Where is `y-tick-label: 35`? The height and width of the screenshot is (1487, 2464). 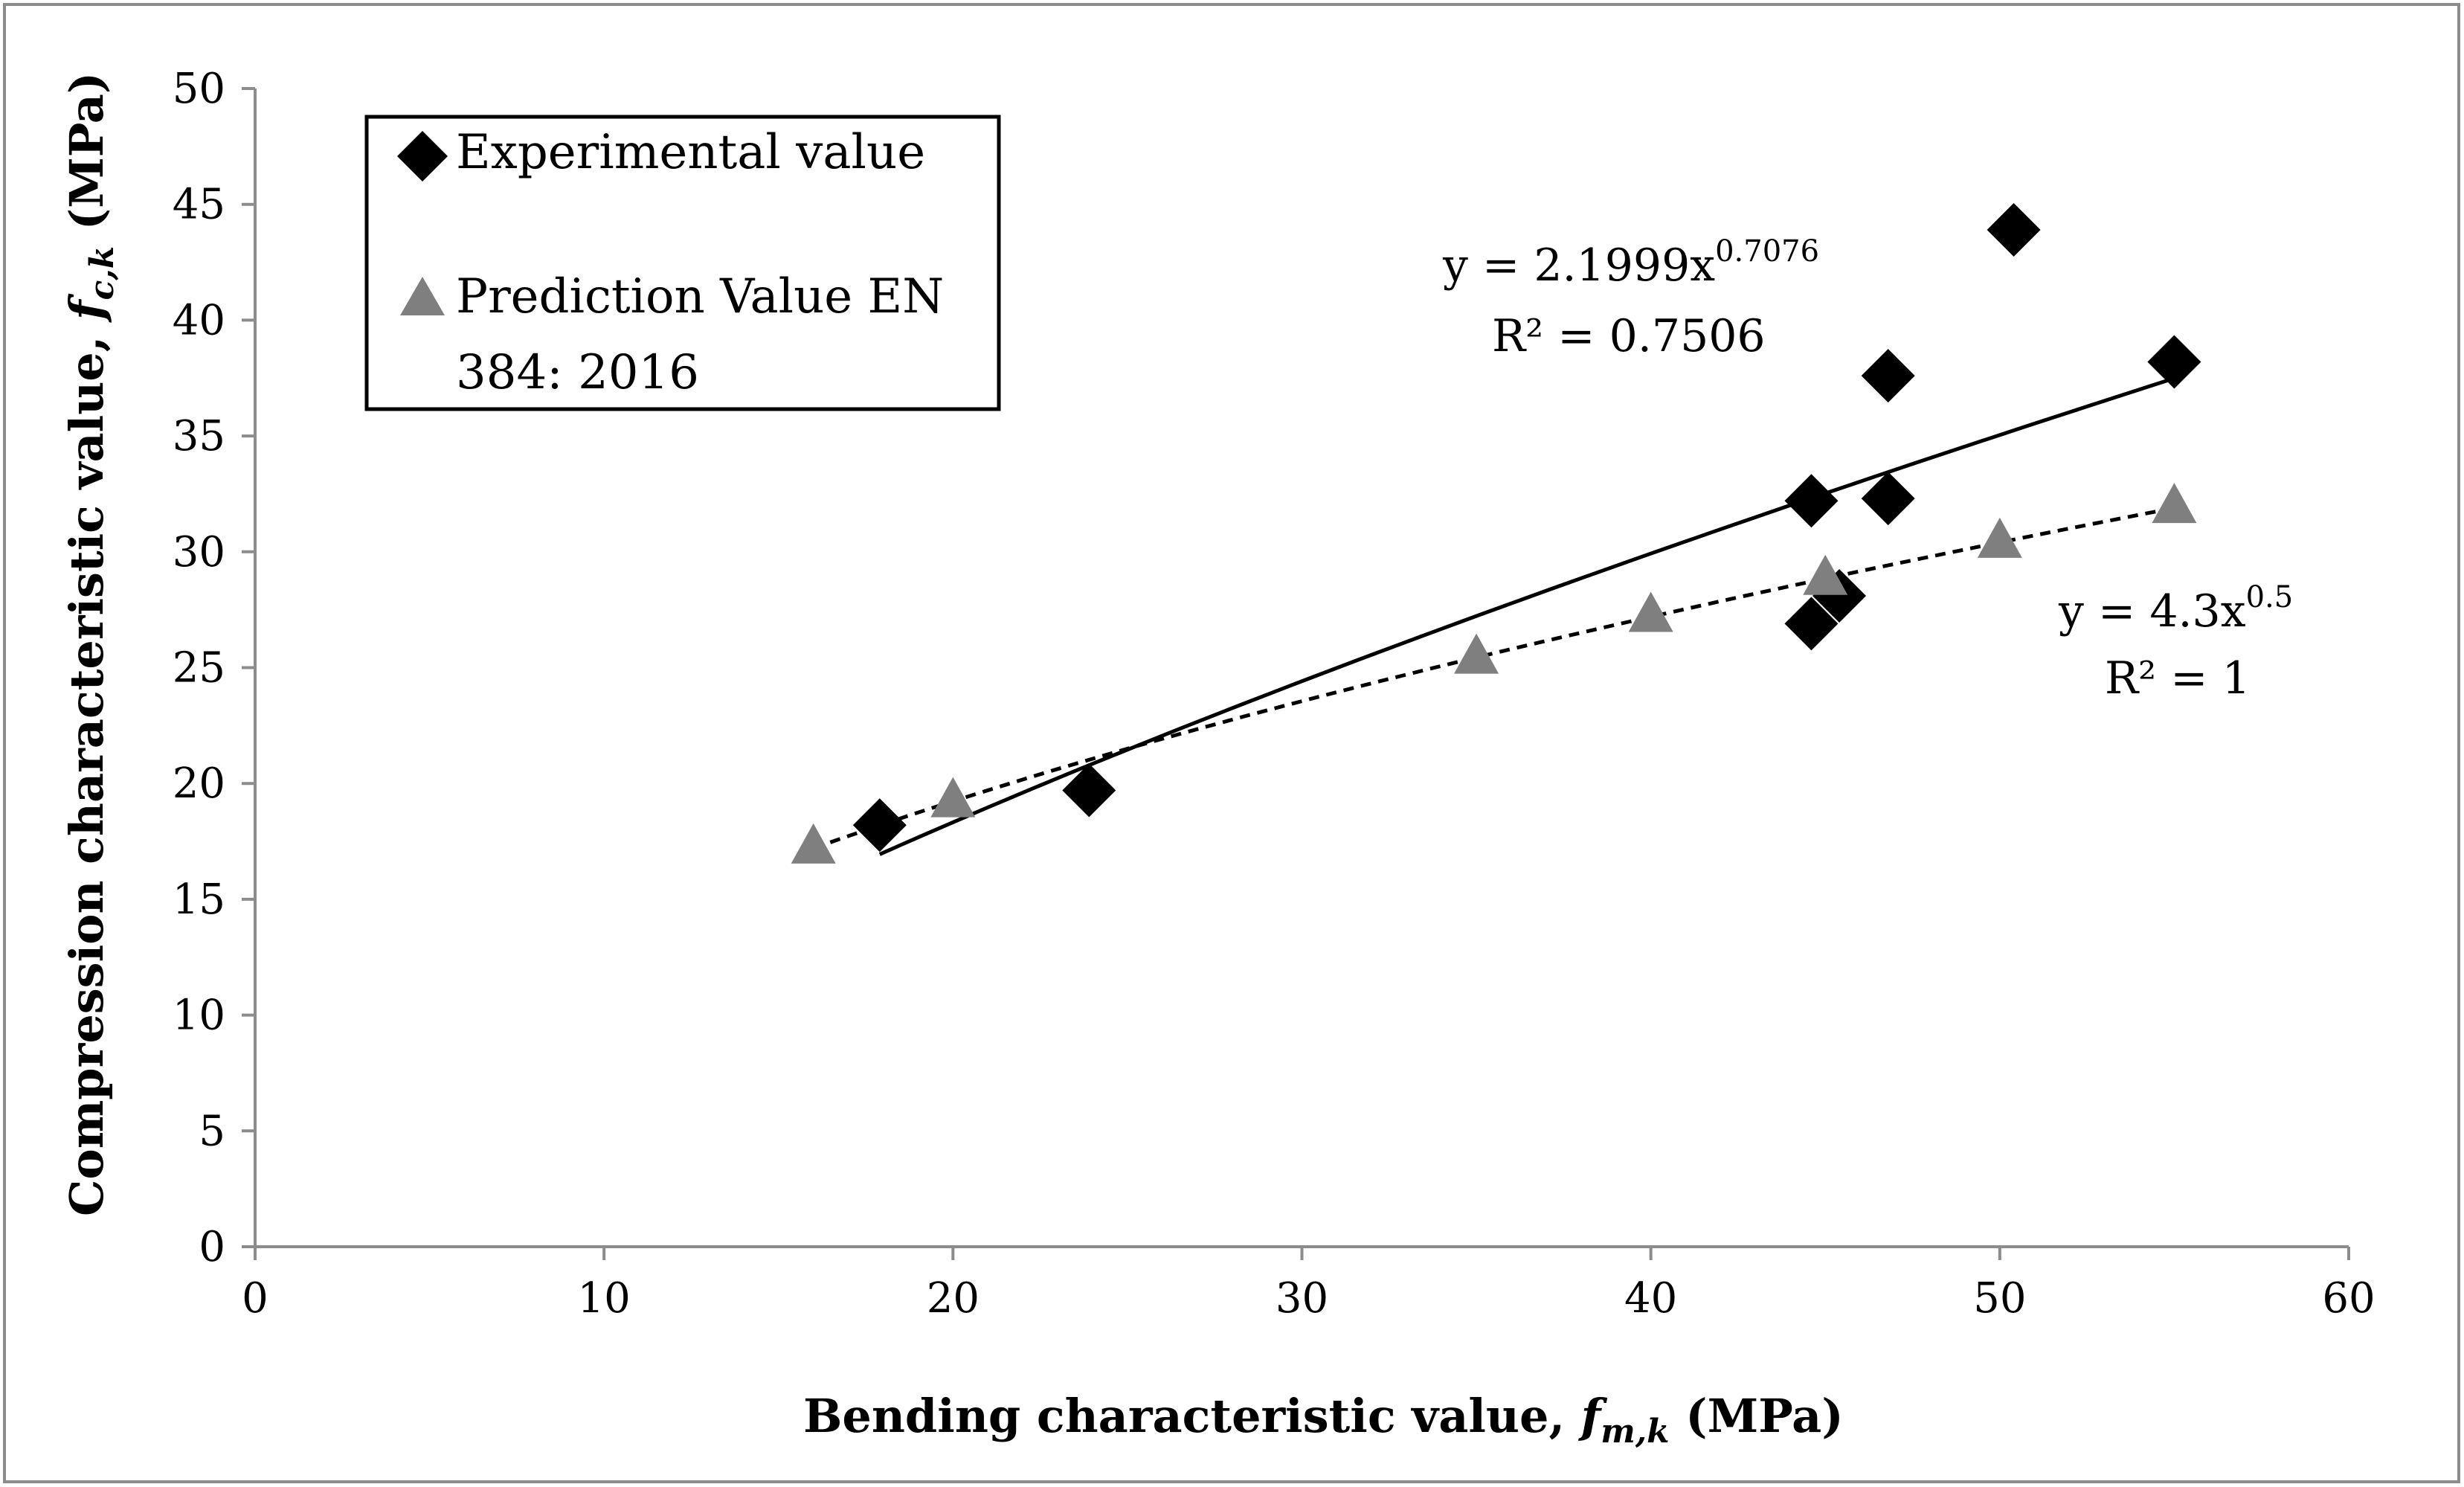 y-tick-label: 35 is located at coordinates (199, 436).